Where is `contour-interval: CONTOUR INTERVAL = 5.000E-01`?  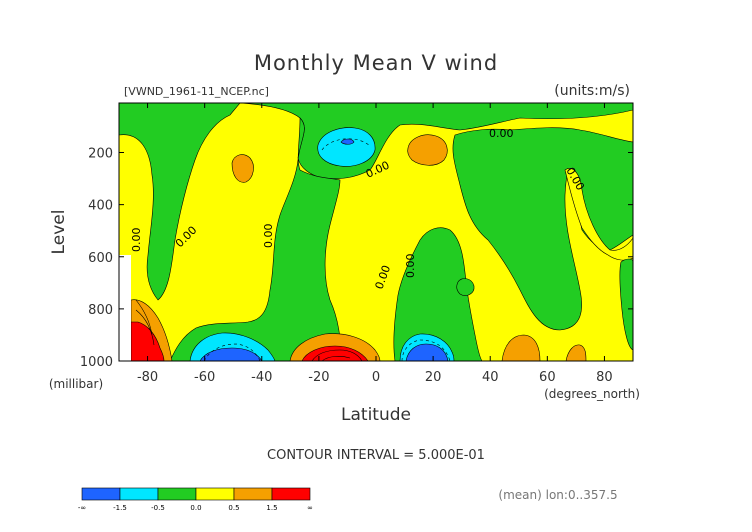 contour-interval: CONTOUR INTERVAL = 5.000E-01 is located at coordinates (376, 455).